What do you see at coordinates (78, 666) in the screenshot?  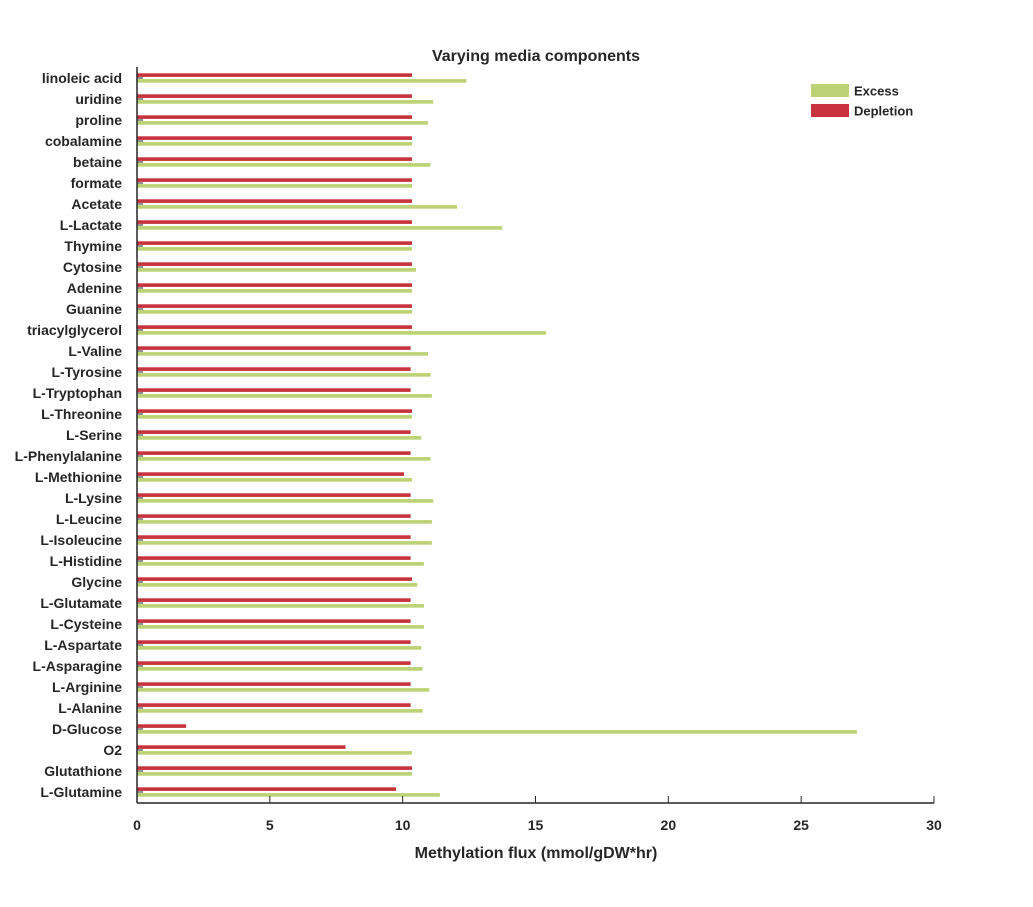 I see `y-tick-label: L-Asparagine` at bounding box center [78, 666].